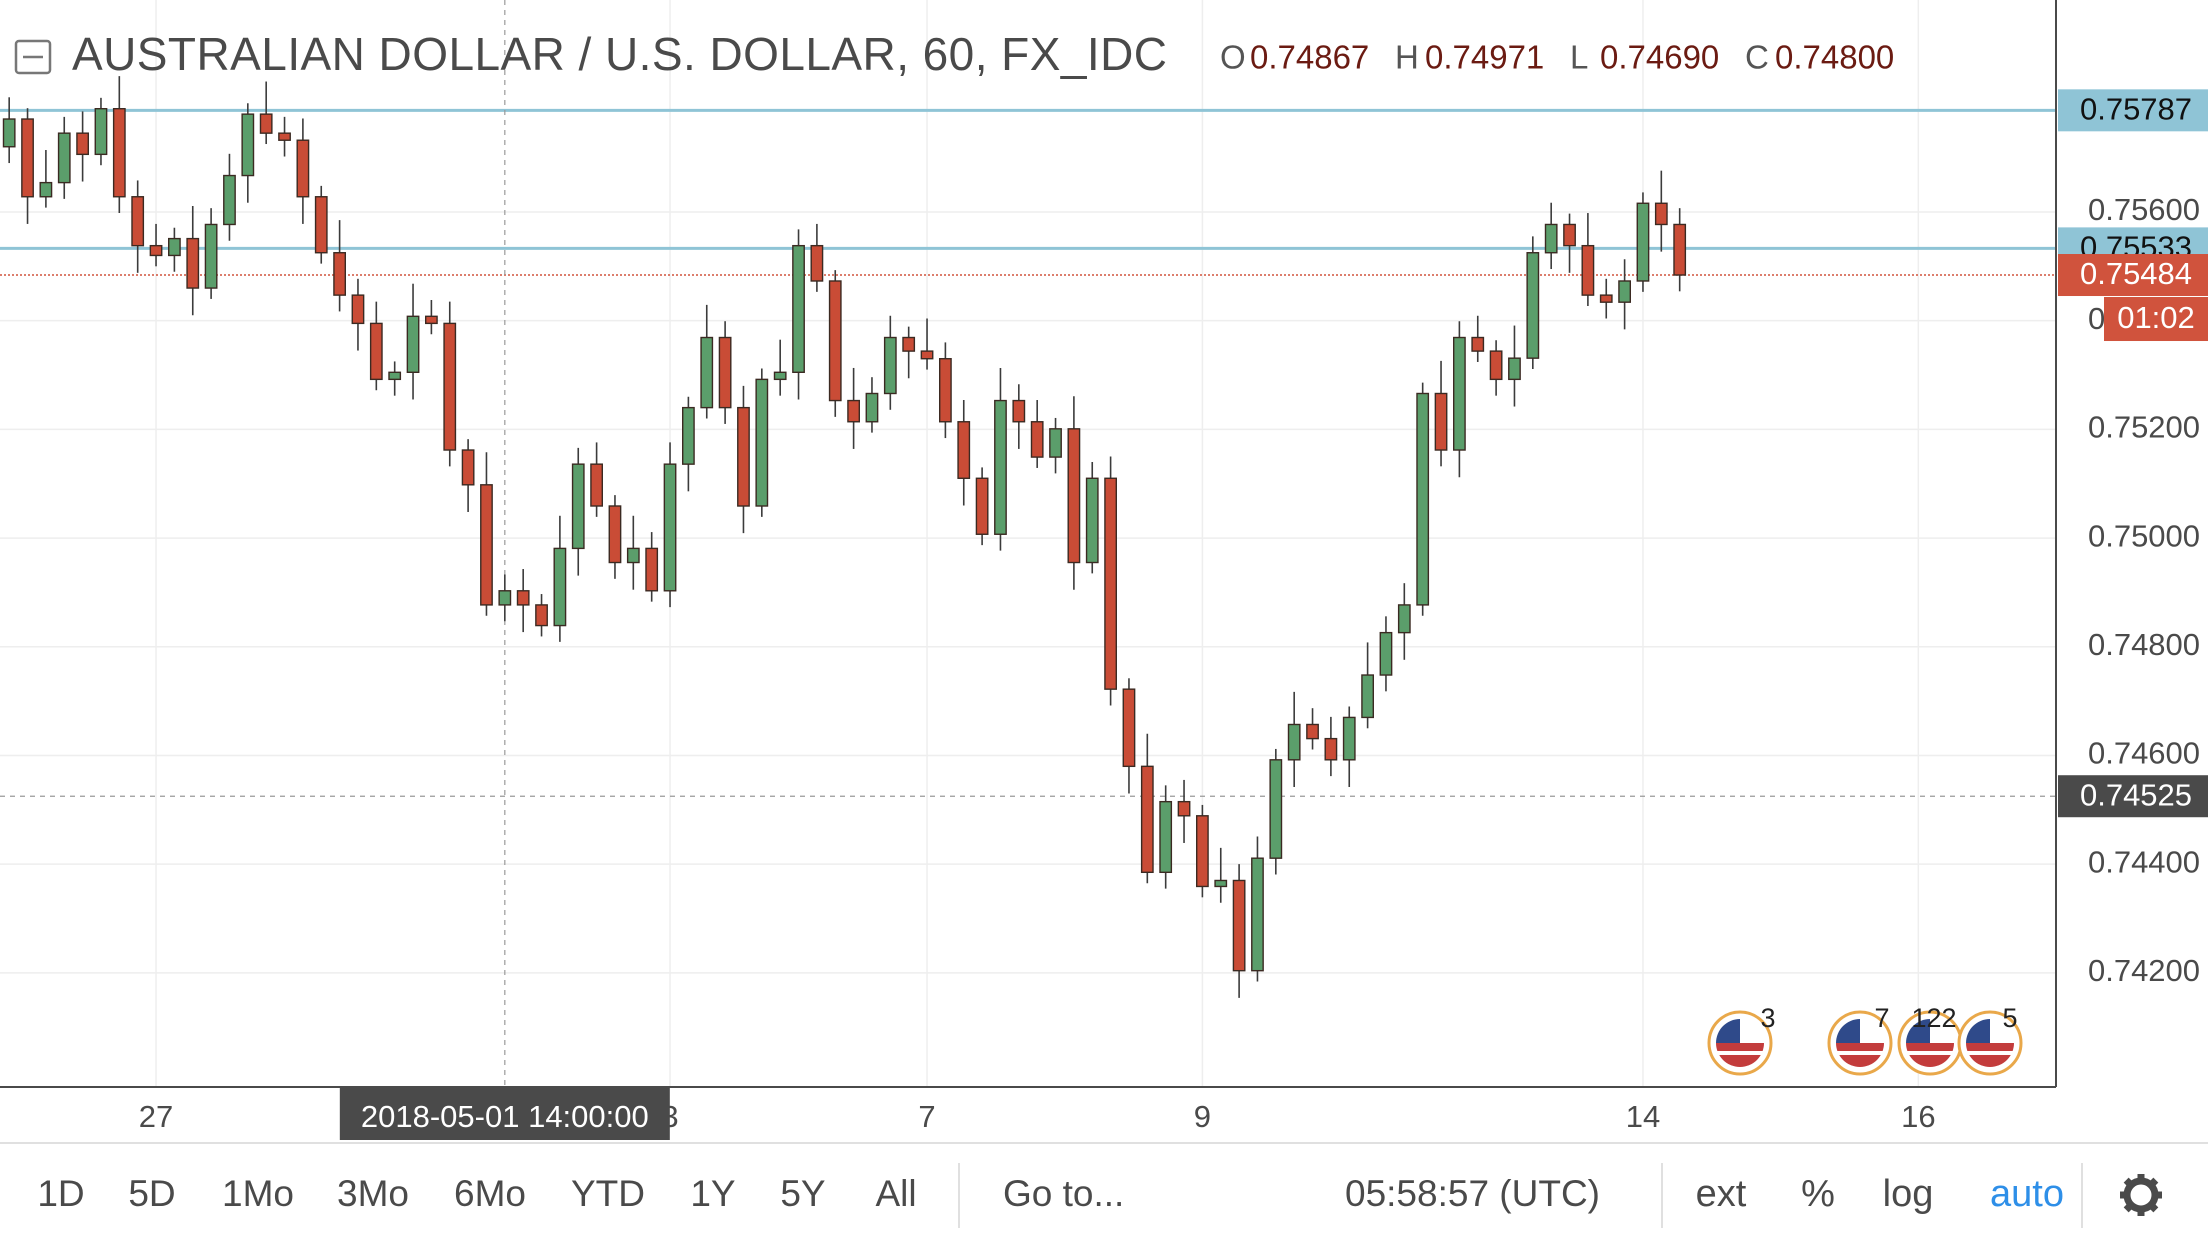 This screenshot has height=1242, width=2208. What do you see at coordinates (1918, 1116) in the screenshot?
I see `x-tick-label: 16` at bounding box center [1918, 1116].